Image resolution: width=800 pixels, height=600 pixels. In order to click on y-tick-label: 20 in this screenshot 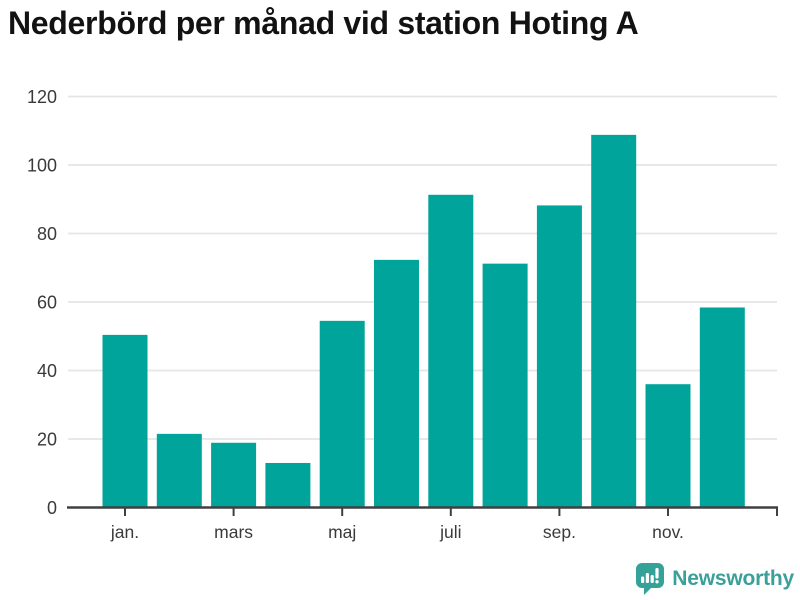, I will do `click(47, 439)`.